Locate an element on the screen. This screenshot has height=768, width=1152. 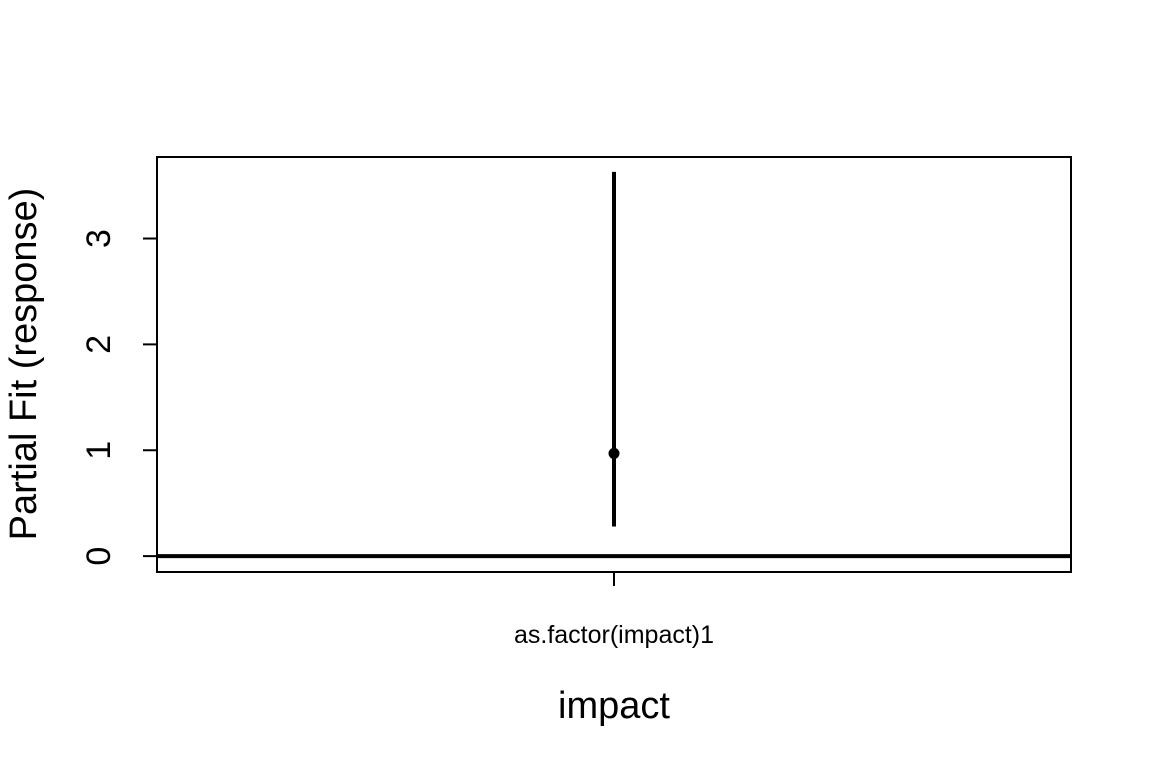
y-tick-label: 2 is located at coordinates (99, 344).